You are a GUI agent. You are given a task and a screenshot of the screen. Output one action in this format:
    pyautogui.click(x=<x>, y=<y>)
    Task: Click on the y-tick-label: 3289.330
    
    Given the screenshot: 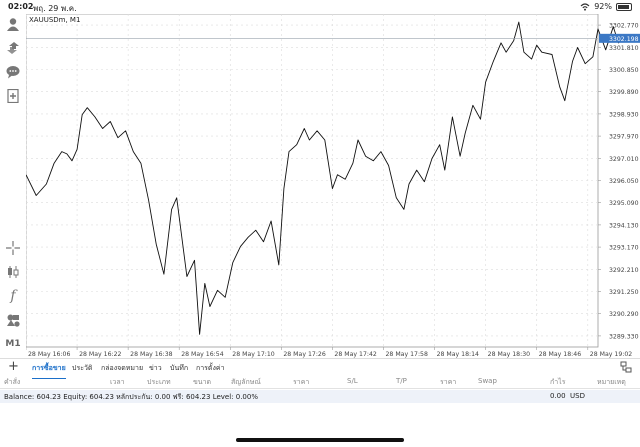 What is the action you would take?
    pyautogui.click(x=624, y=336)
    